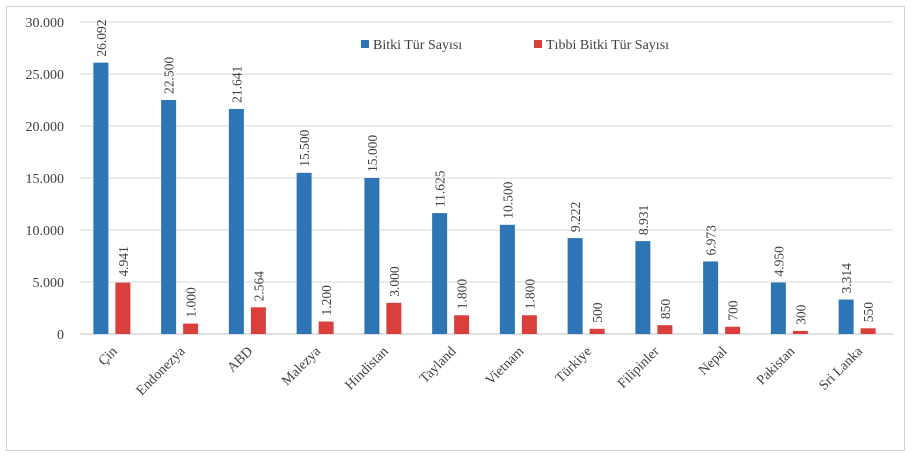  What do you see at coordinates (575, 217) in the screenshot?
I see `data-label-bitki: 9.222` at bounding box center [575, 217].